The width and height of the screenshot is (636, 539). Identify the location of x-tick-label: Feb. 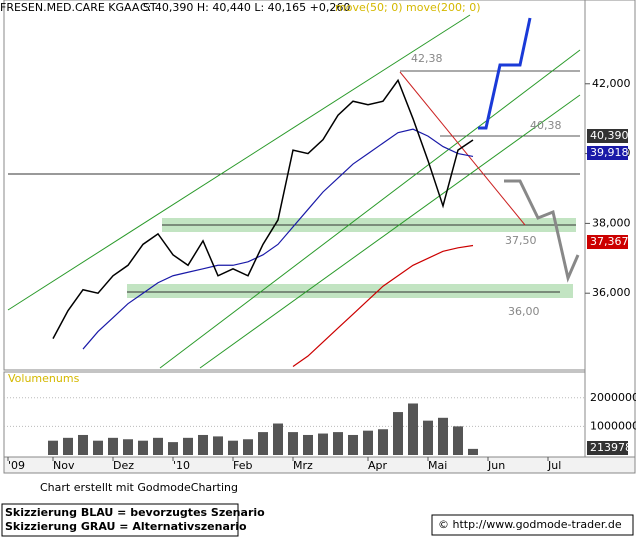
(242, 465).